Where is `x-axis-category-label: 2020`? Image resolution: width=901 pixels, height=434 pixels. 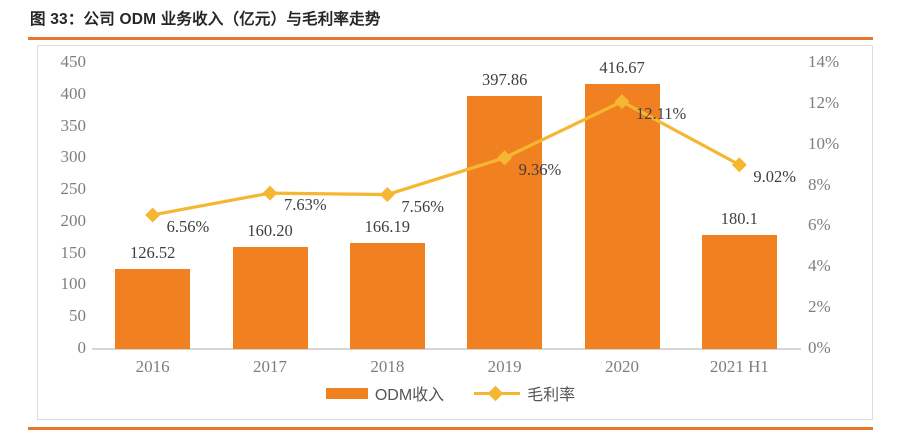
x-axis-category-label: 2020 is located at coordinates (622, 366).